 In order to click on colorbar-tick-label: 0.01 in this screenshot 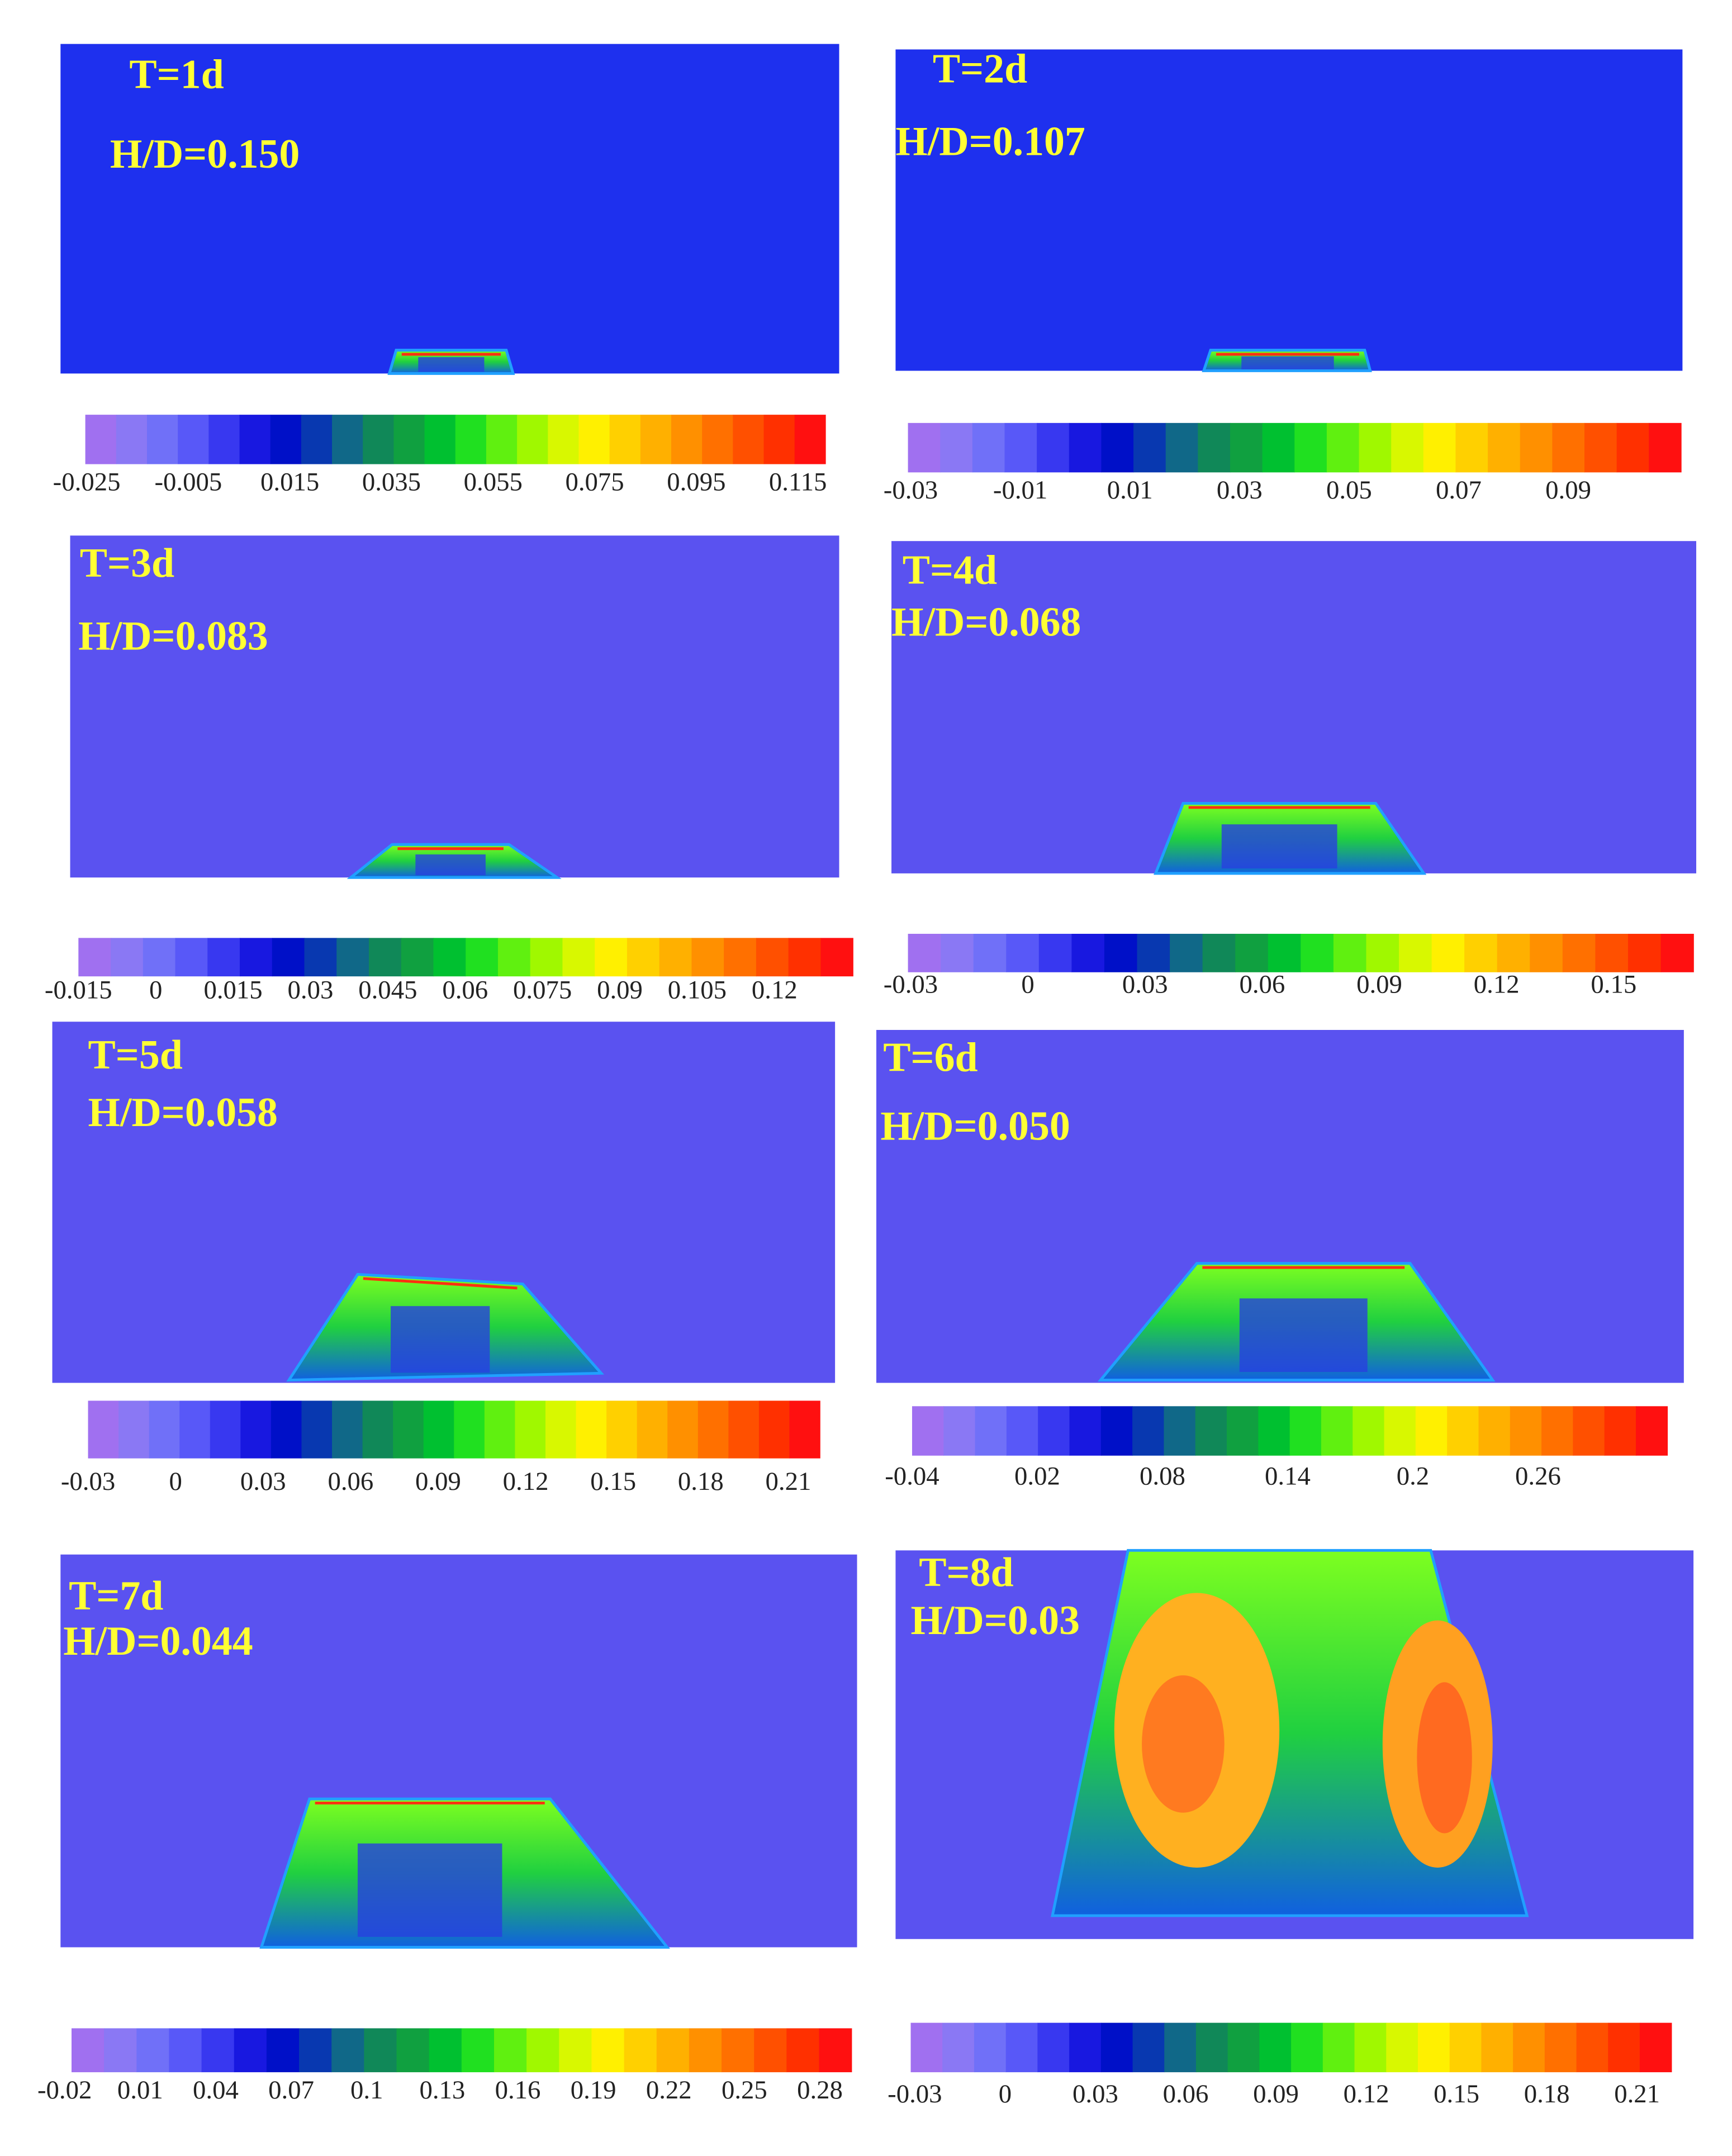, I will do `click(1130, 490)`.